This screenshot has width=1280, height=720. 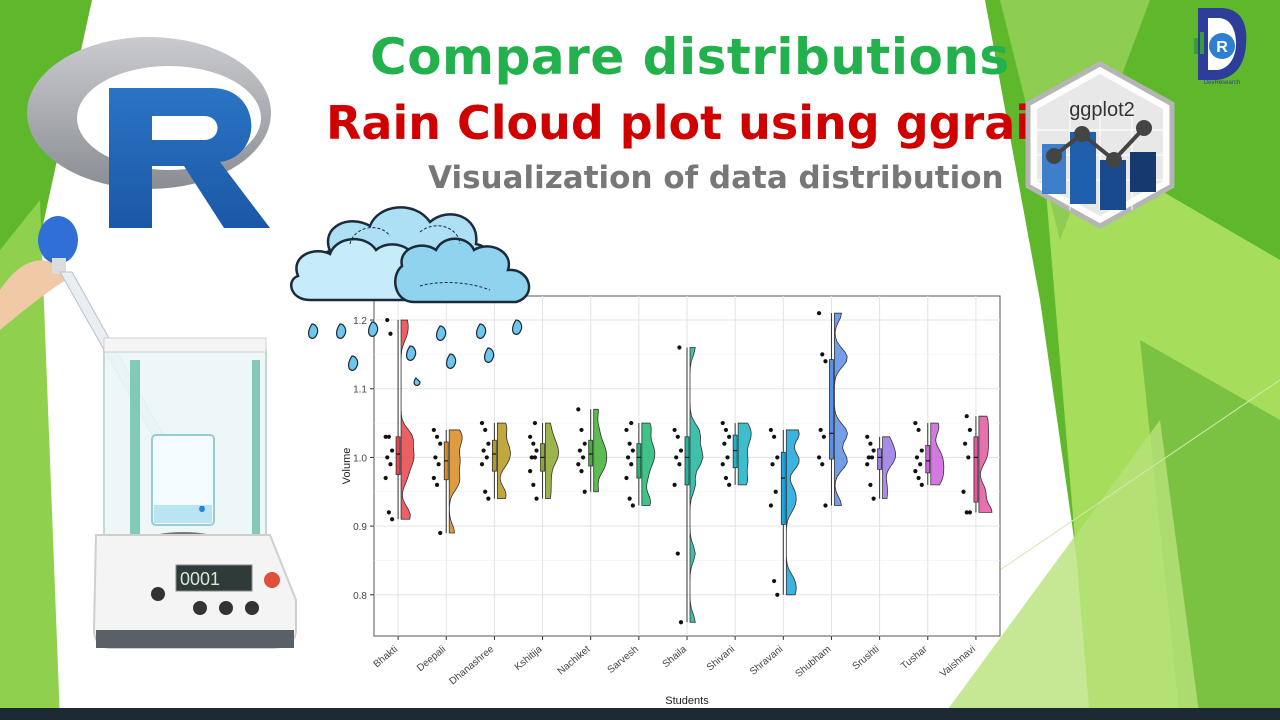 I want to click on r-logo, so click(x=149, y=132).